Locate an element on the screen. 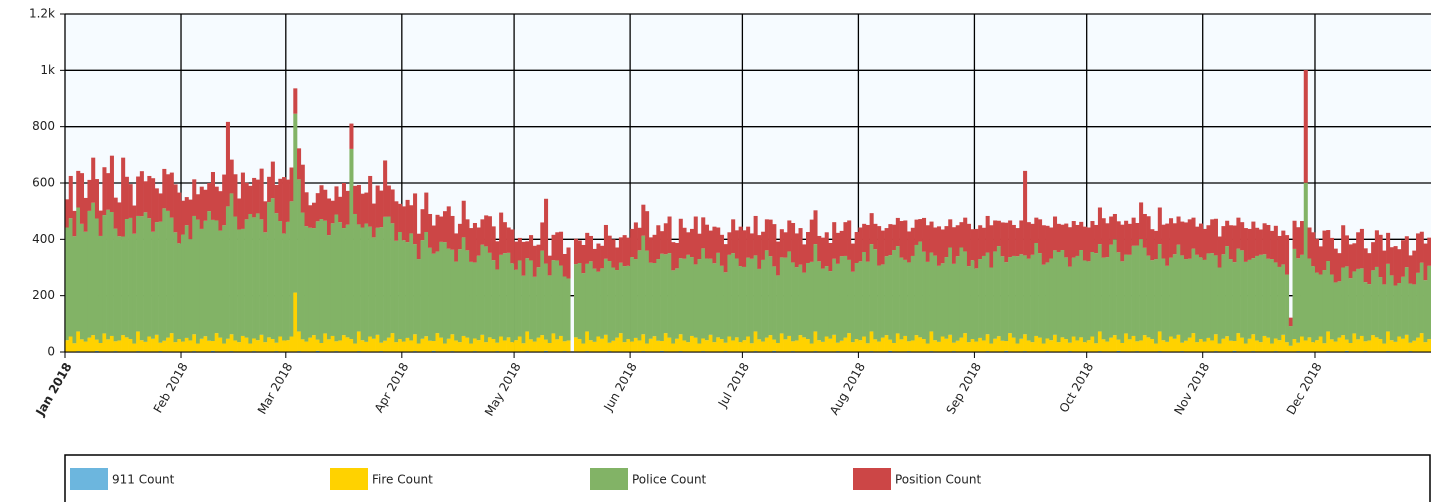 Image resolution: width=1431 pixels, height=502 pixels. x-tick-label: Jan 2018 is located at coordinates (54, 389).